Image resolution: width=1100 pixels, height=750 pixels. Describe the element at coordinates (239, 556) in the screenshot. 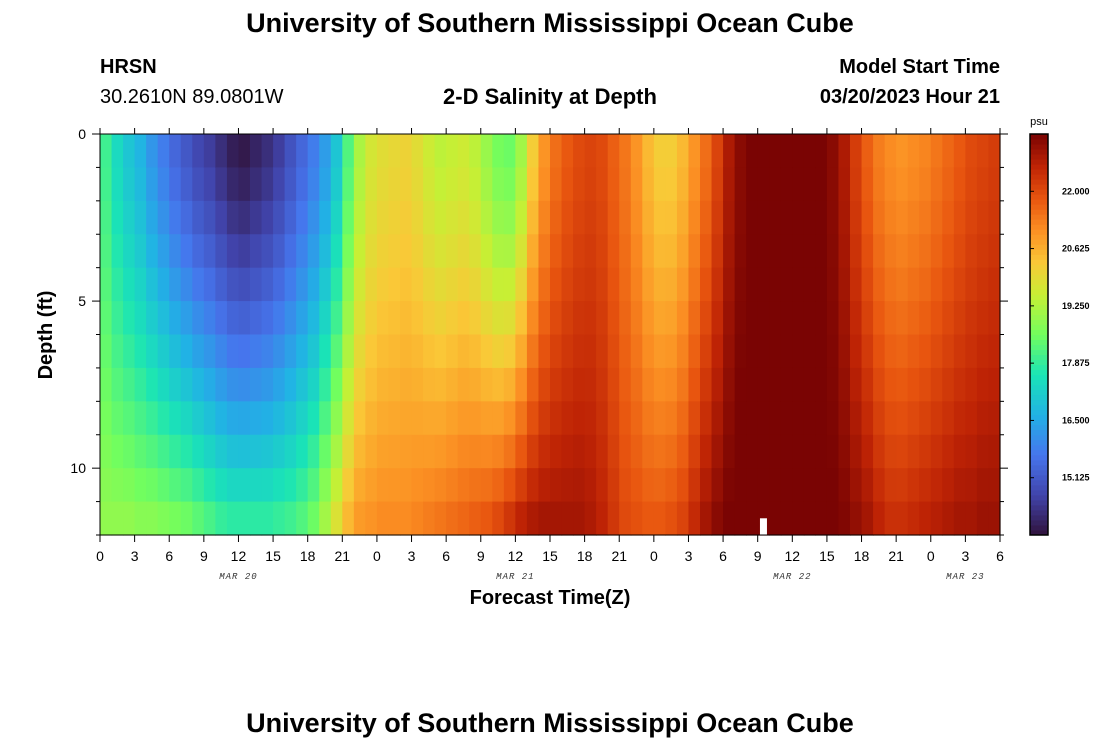

I see `x-tick-label: 12` at that location.